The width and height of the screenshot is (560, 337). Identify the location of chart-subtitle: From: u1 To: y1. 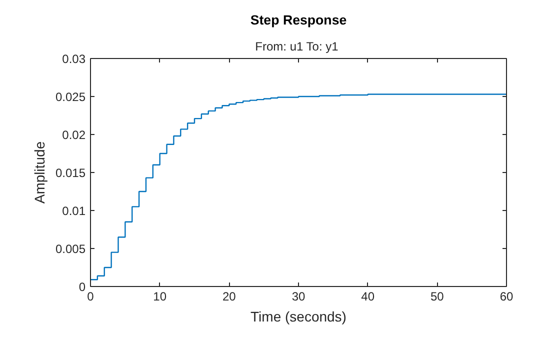
(297, 47).